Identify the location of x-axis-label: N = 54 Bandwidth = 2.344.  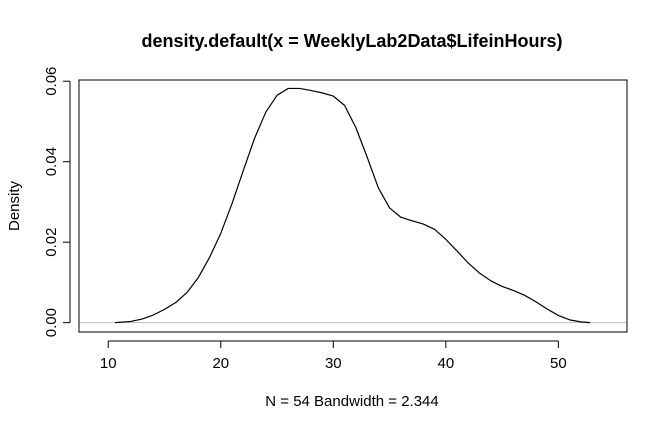
(351, 401).